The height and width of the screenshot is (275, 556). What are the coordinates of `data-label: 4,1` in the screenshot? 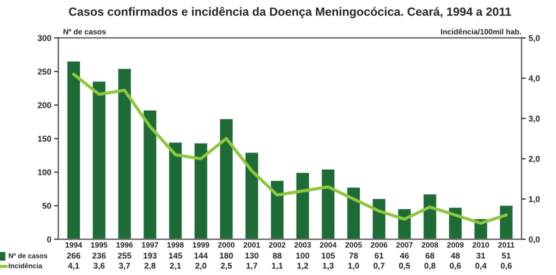 It's located at (74, 266).